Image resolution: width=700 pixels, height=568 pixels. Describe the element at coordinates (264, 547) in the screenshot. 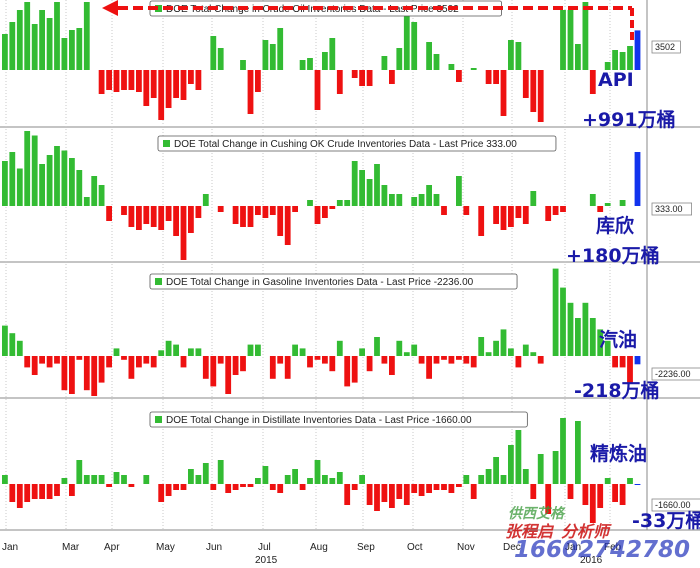

I see `month-label: Jul` at that location.